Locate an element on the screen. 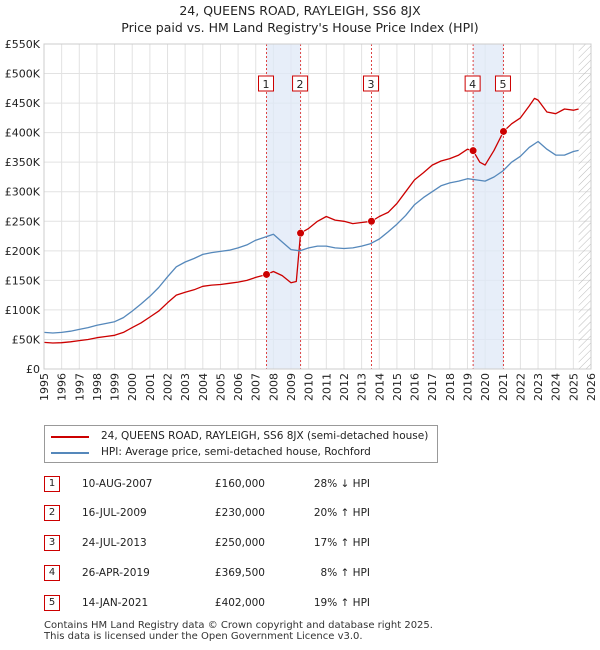  transaction-badge-label: 2 is located at coordinates (300, 84).